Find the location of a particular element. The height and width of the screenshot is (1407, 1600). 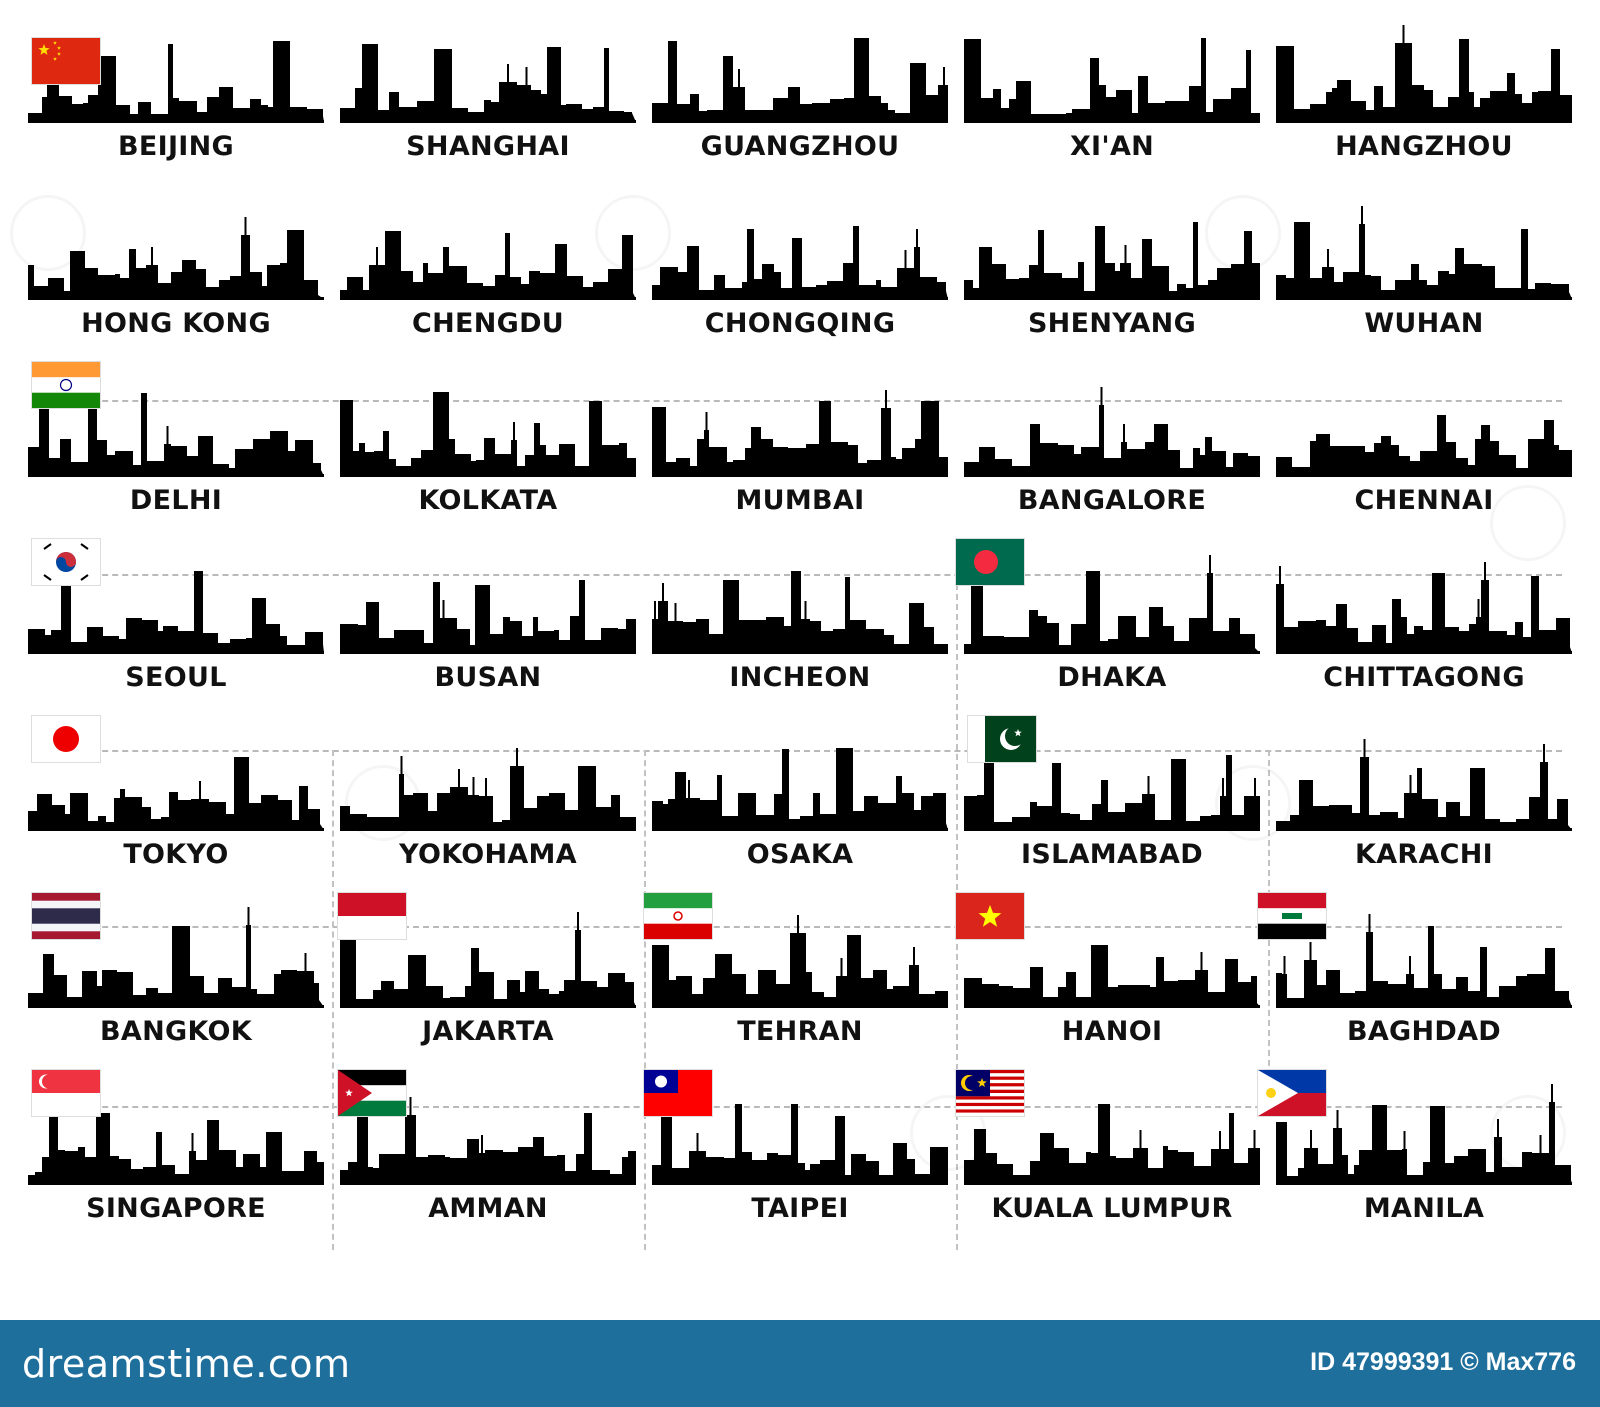

flag-singapore-icon is located at coordinates (66, 1093).